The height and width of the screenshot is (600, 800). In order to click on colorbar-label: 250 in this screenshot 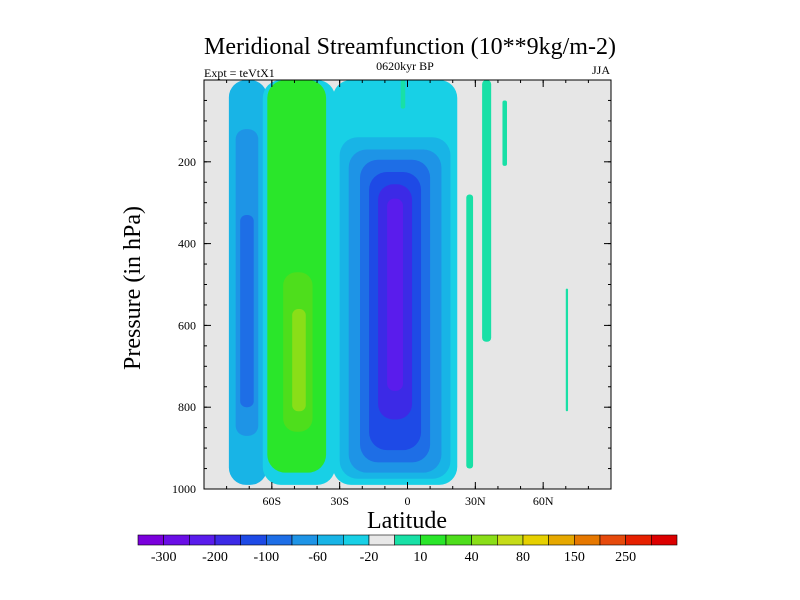, I will do `click(625, 557)`.